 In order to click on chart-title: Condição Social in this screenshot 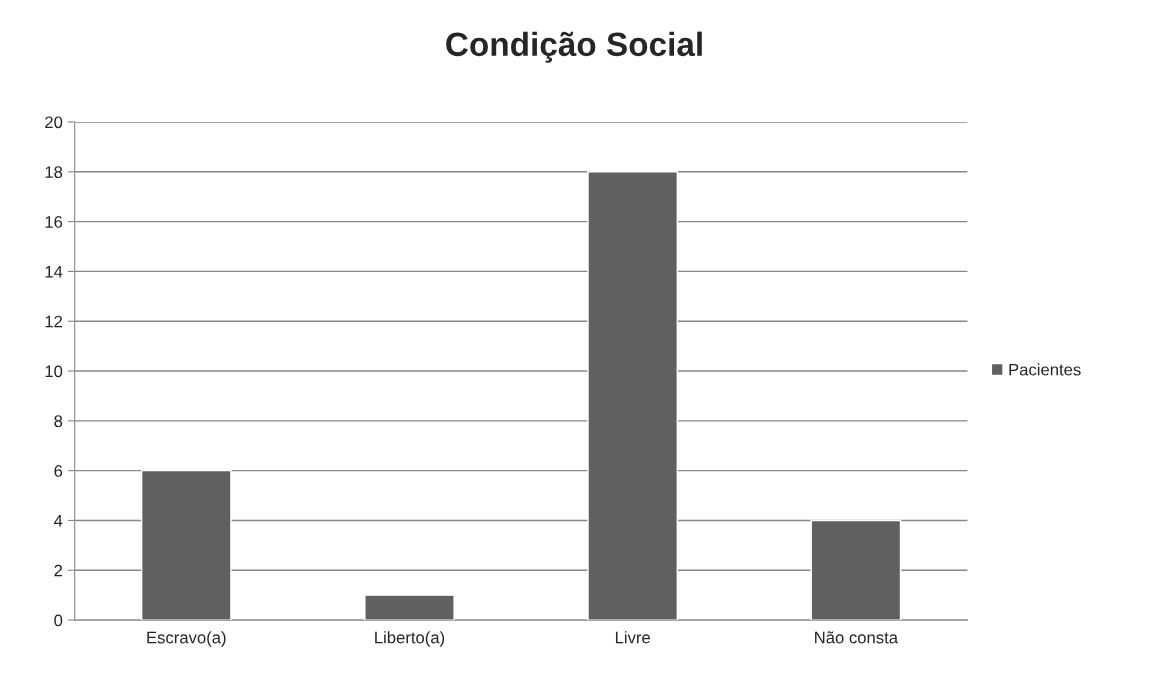, I will do `click(574, 47)`.